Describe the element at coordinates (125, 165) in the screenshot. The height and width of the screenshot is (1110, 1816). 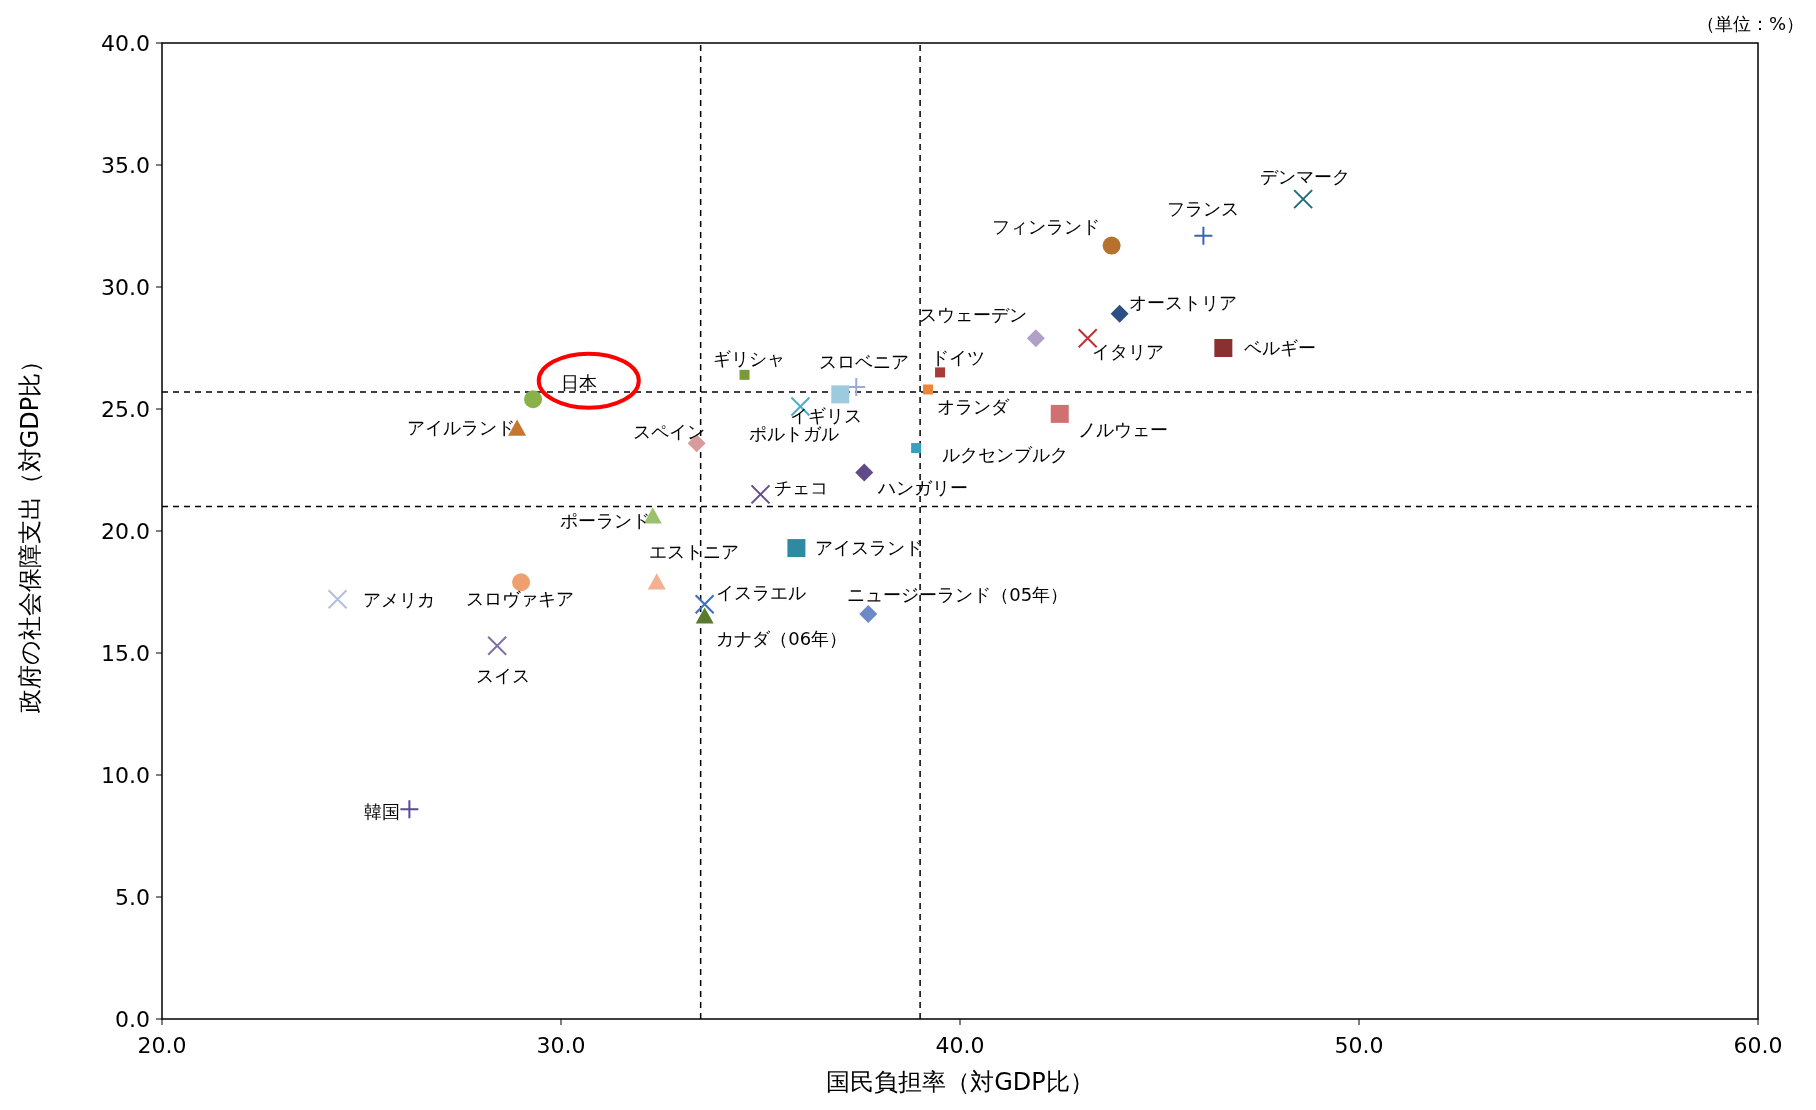
I see `y-tick-label: 35.0` at that location.